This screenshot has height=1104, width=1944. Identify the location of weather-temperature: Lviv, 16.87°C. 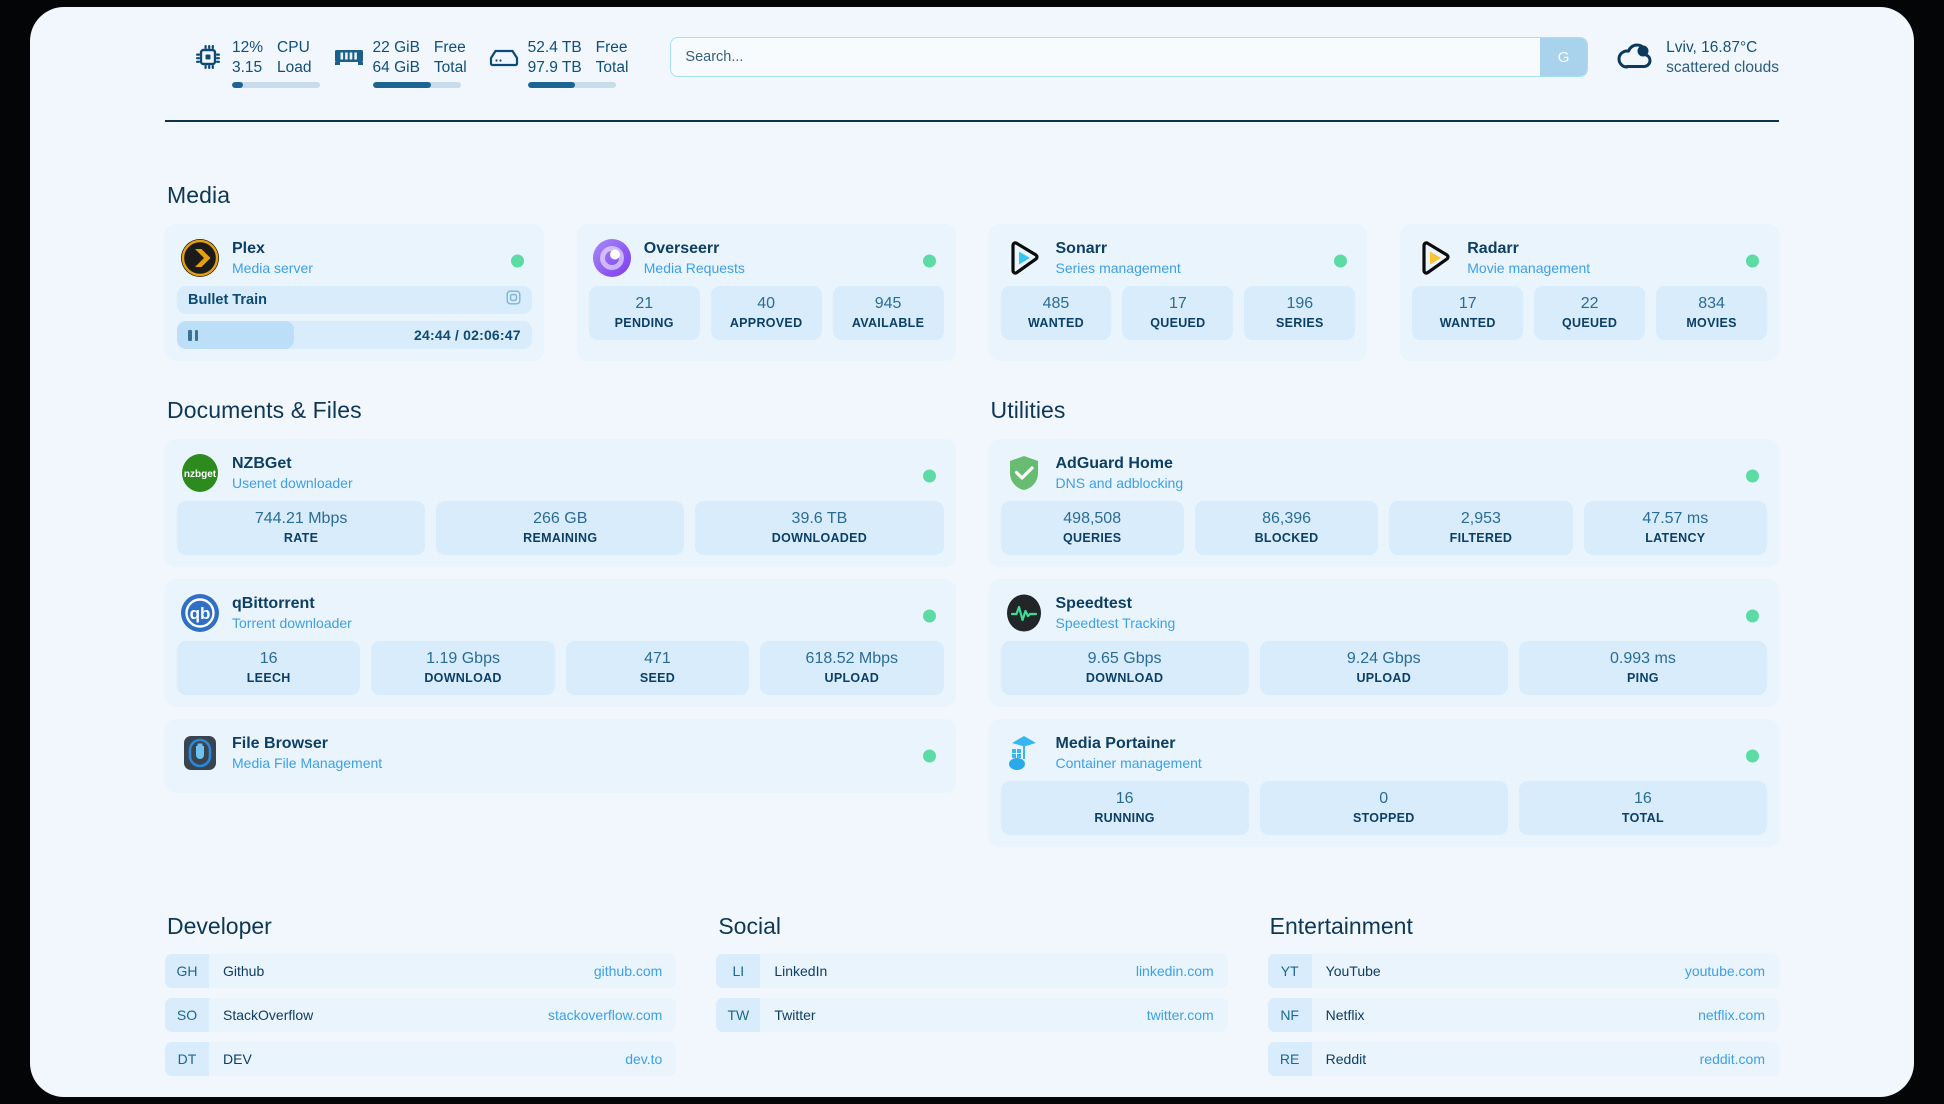
(1712, 47).